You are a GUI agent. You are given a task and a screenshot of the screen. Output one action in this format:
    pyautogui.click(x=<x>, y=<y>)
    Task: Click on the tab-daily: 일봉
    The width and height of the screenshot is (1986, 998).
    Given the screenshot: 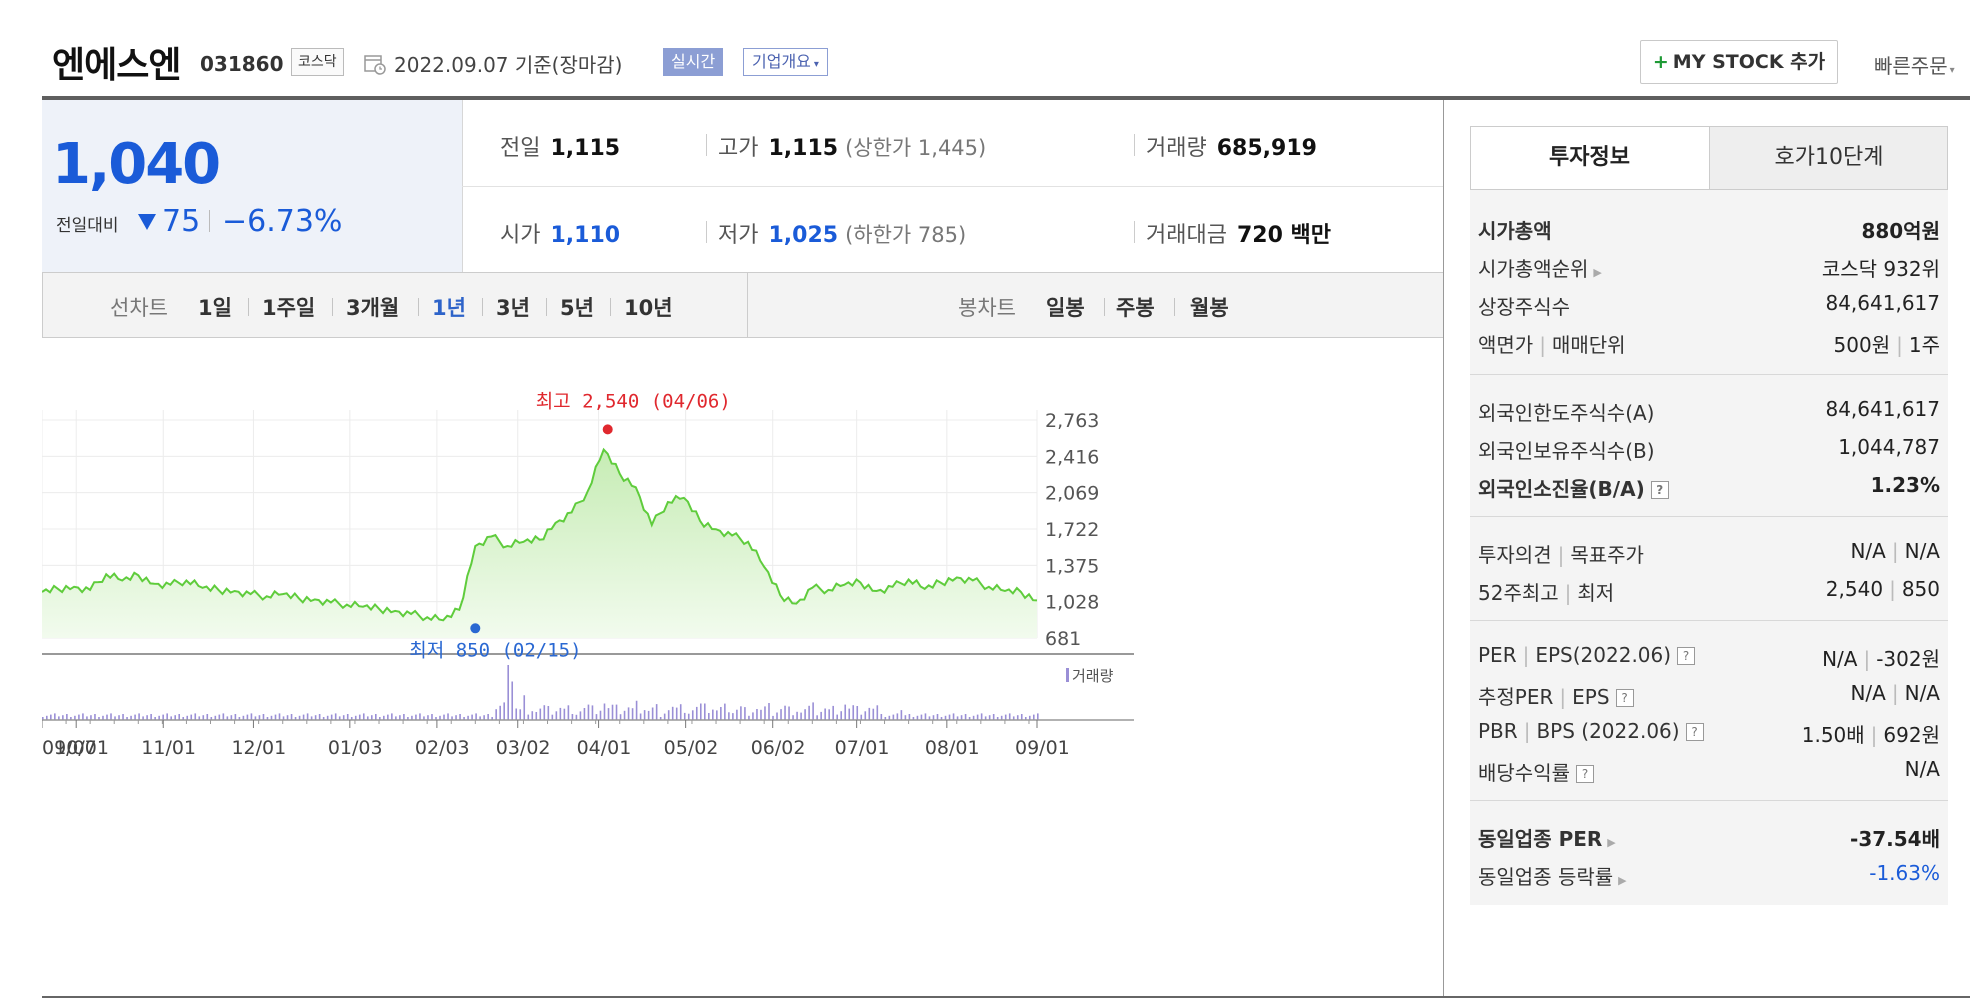 What is the action you would take?
    pyautogui.click(x=1065, y=308)
    